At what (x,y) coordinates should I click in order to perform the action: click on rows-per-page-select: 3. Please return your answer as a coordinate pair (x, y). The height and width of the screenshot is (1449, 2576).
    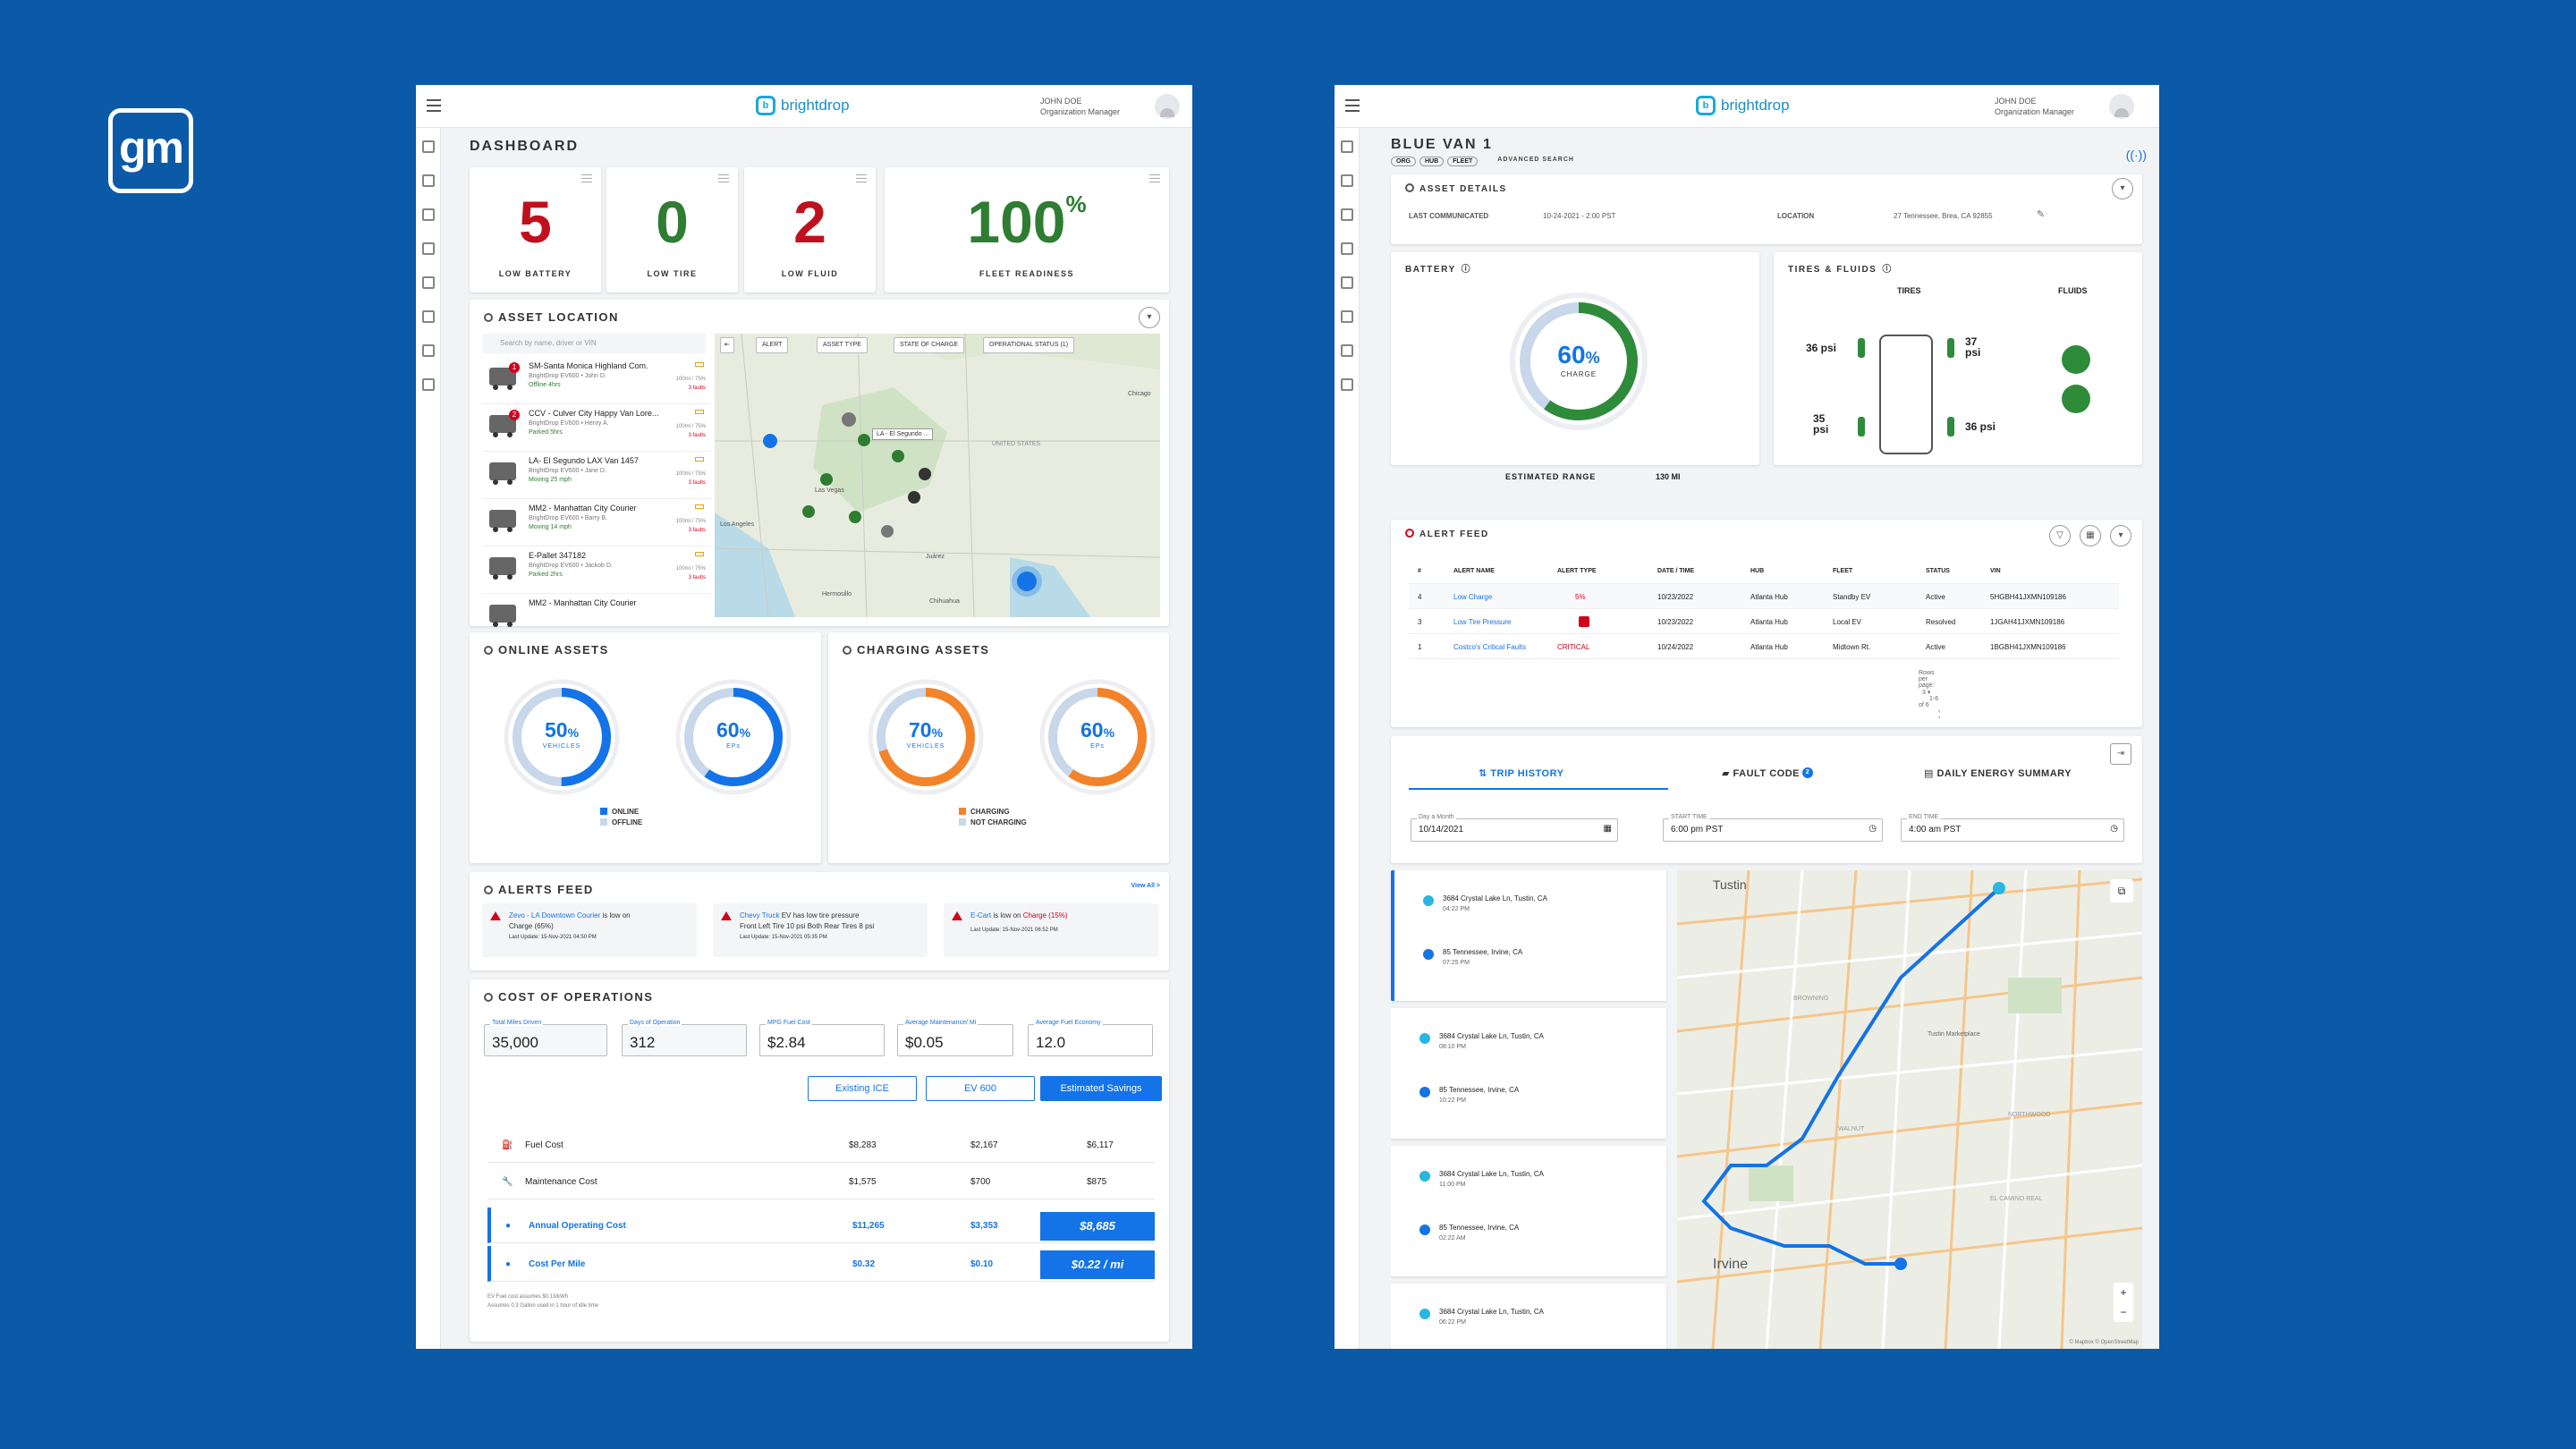
    Looking at the image, I should click on (1924, 693).